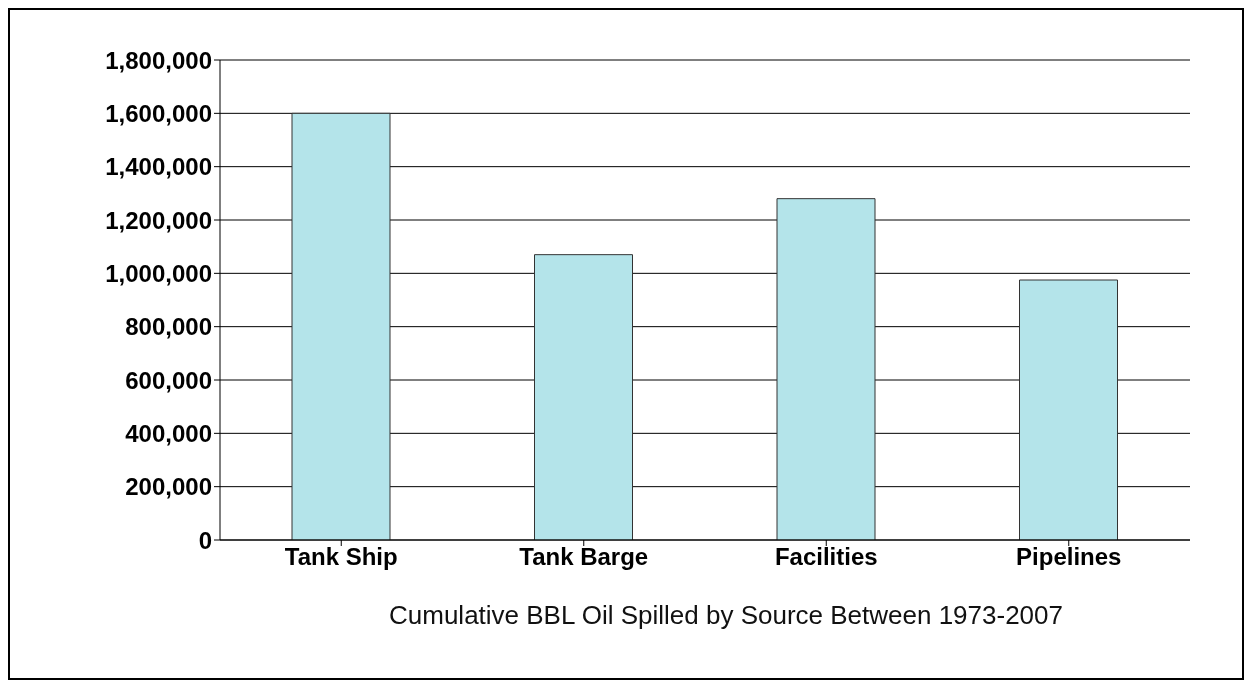 This screenshot has width=1254, height=690. Describe the element at coordinates (158, 60) in the screenshot. I see `y-tick-label: 1,800,000` at that location.